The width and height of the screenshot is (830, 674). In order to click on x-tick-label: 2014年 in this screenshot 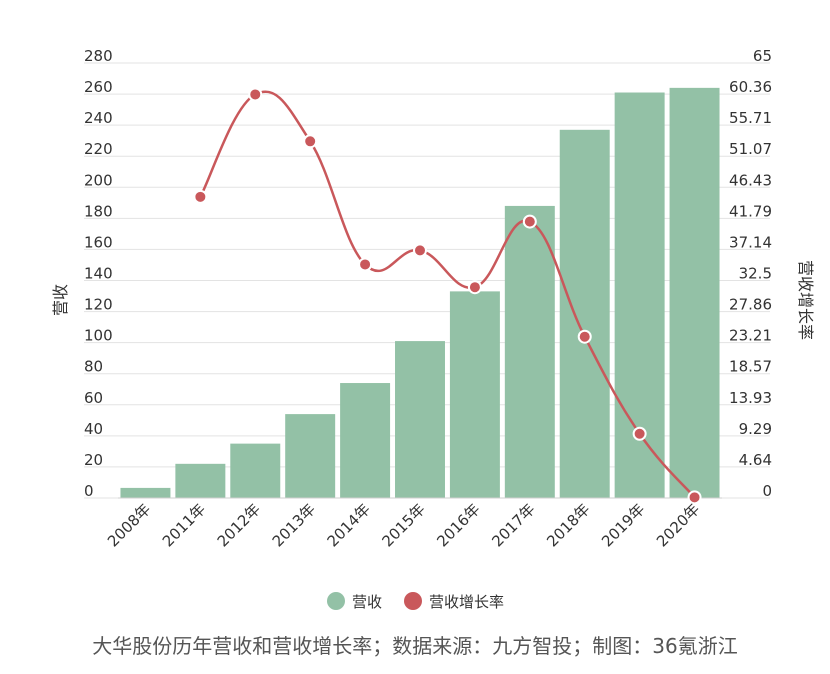, I will do `click(349, 525)`.